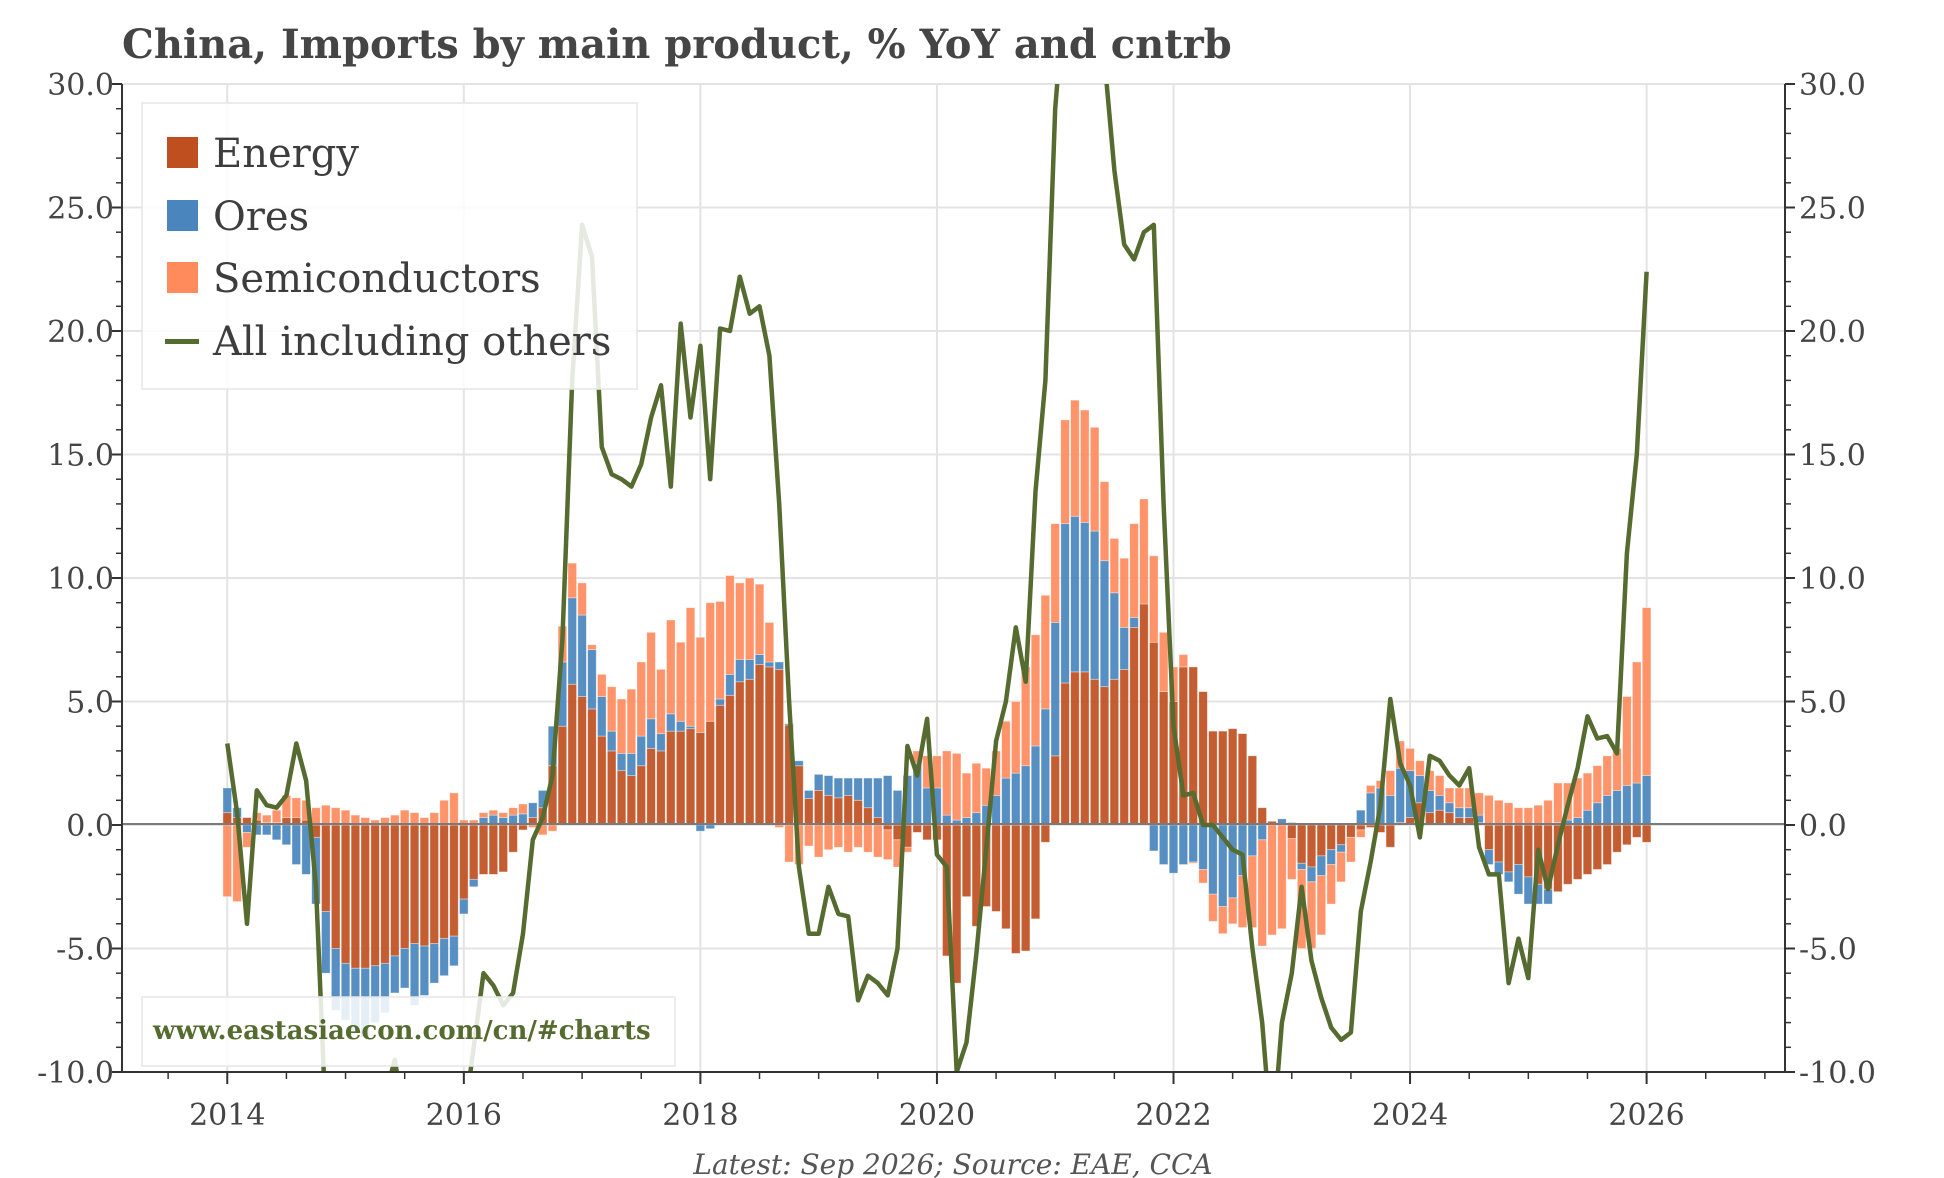 The height and width of the screenshot is (1178, 1944). What do you see at coordinates (238, 217) in the screenshot?
I see `legend-item-ores: Ores` at bounding box center [238, 217].